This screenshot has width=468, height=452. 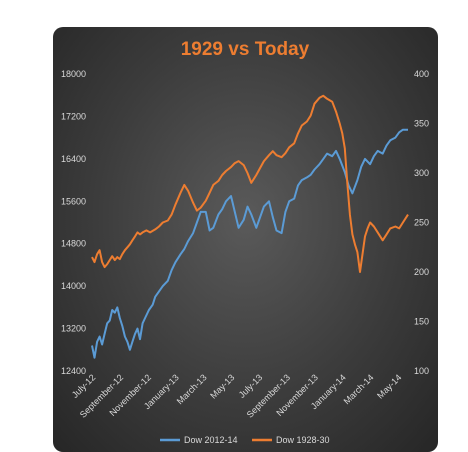 What do you see at coordinates (421, 322) in the screenshot?
I see `right-tick-label: 150` at bounding box center [421, 322].